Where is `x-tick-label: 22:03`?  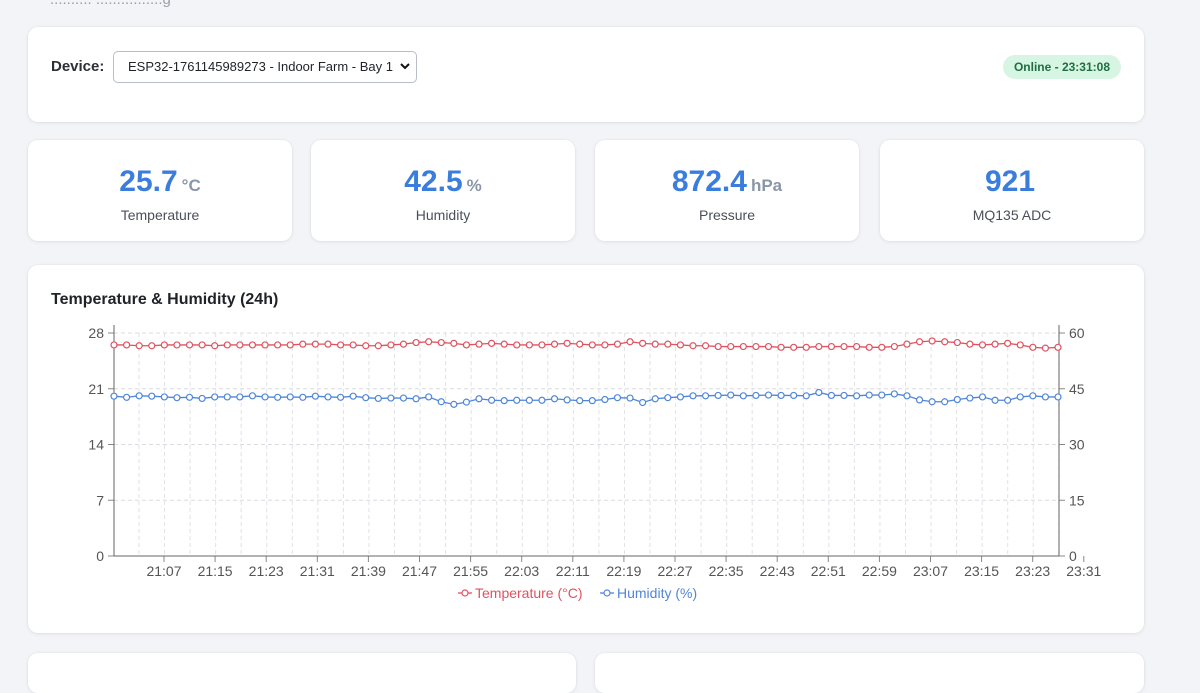 x-tick-label: 22:03 is located at coordinates (521, 571).